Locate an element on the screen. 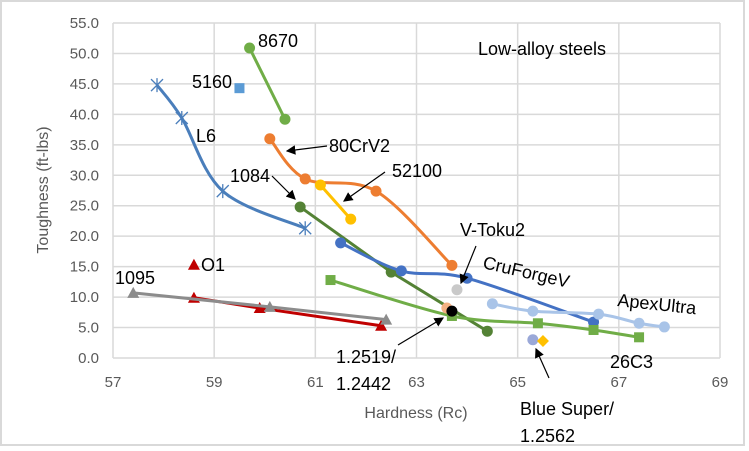 The height and width of the screenshot is (451, 749). y-tick-label: 40.0 is located at coordinates (84, 114).